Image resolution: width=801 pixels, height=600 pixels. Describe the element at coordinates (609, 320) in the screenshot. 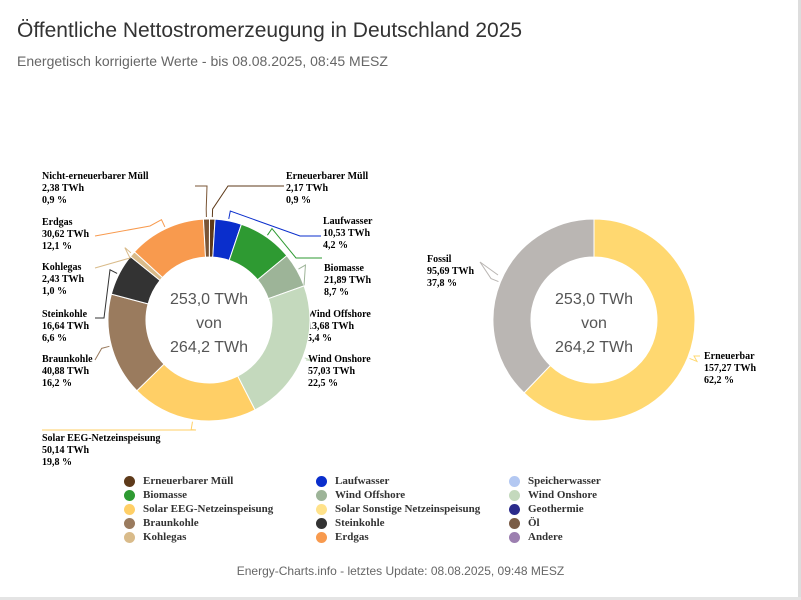

I see `slice-erneuerbar` at that location.